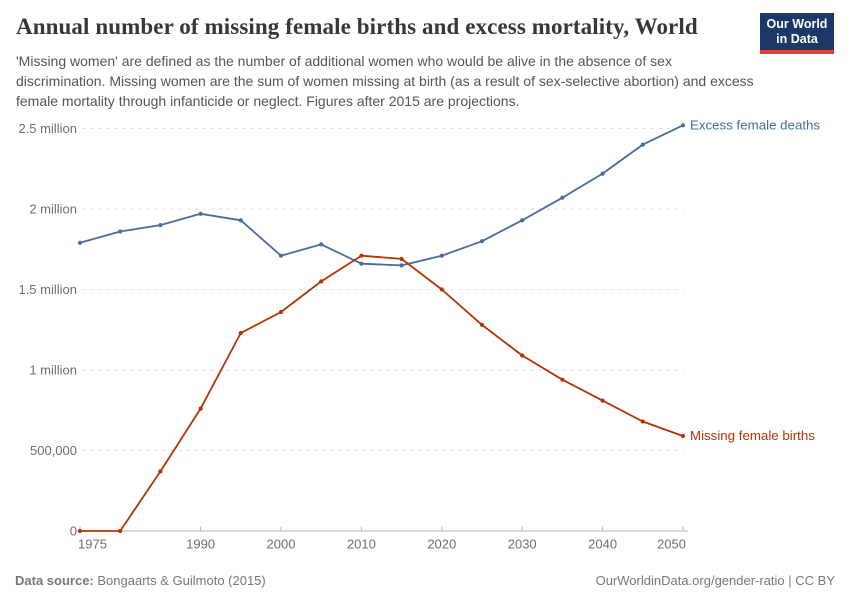 Image resolution: width=850 pixels, height=600 pixels. I want to click on data-source-value: Bongaarts & Guilmoto (2015), so click(181, 580).